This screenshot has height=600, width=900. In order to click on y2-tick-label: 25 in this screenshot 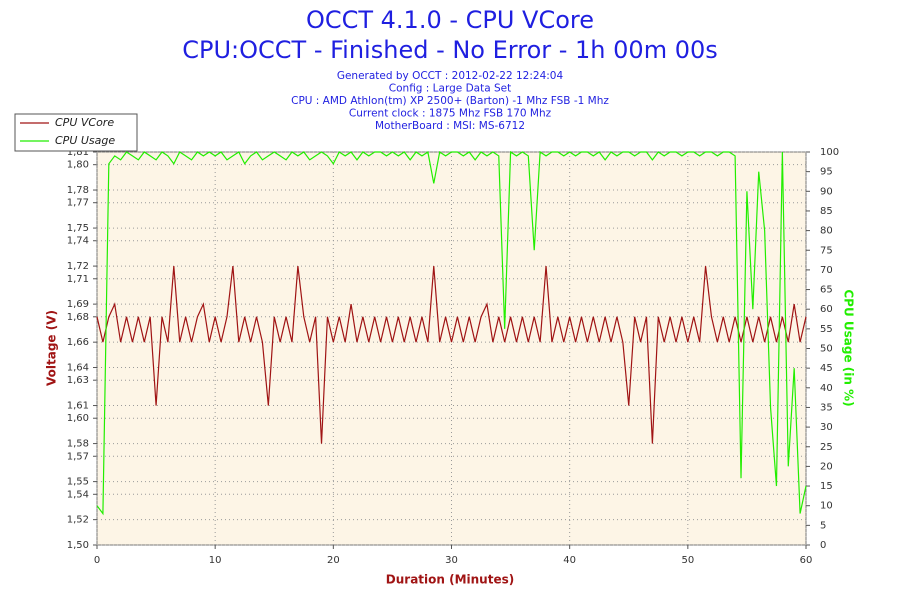, I will do `click(826, 447)`.